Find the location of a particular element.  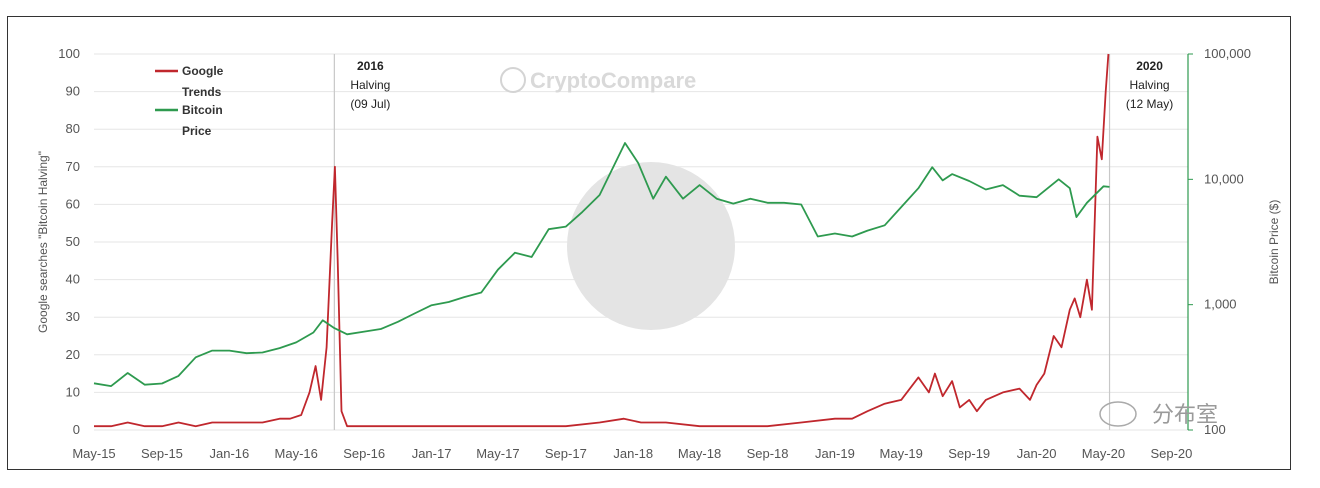

corner-watermark: 分布室 is located at coordinates (1158, 414).